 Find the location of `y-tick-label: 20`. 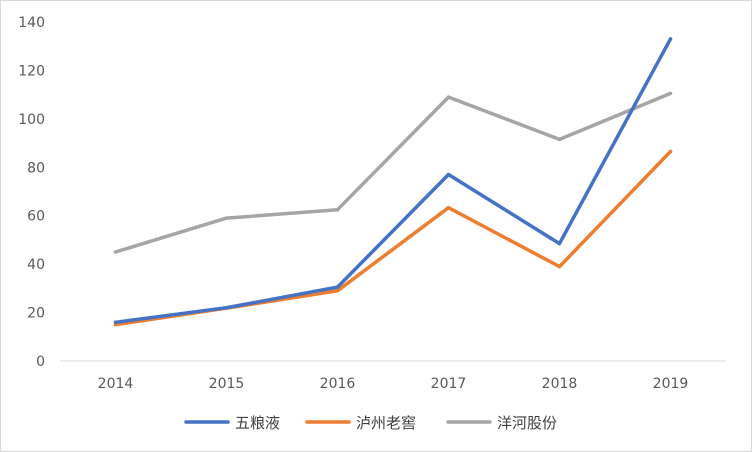

y-tick-label: 20 is located at coordinates (36, 314).